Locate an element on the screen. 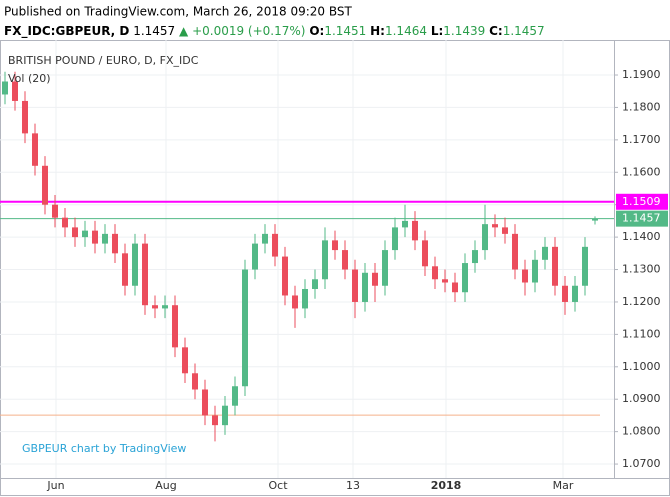 Image resolution: width=670 pixels, height=497 pixels. change: ▲ +0.0019 (+0.17%) is located at coordinates (242, 31).